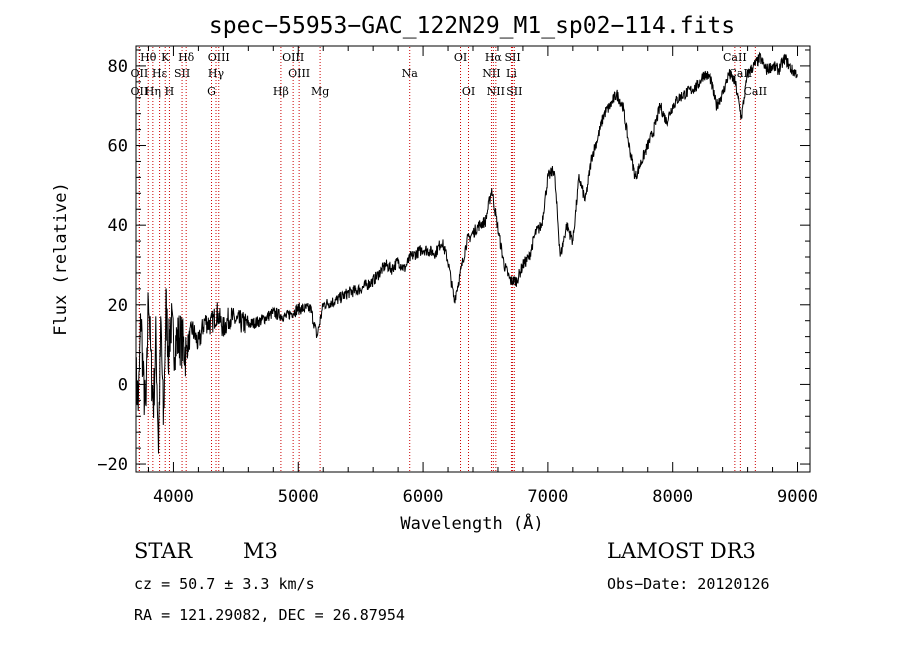  What do you see at coordinates (298, 497) in the screenshot?
I see `x-tick-label-1: 5000` at bounding box center [298, 497].